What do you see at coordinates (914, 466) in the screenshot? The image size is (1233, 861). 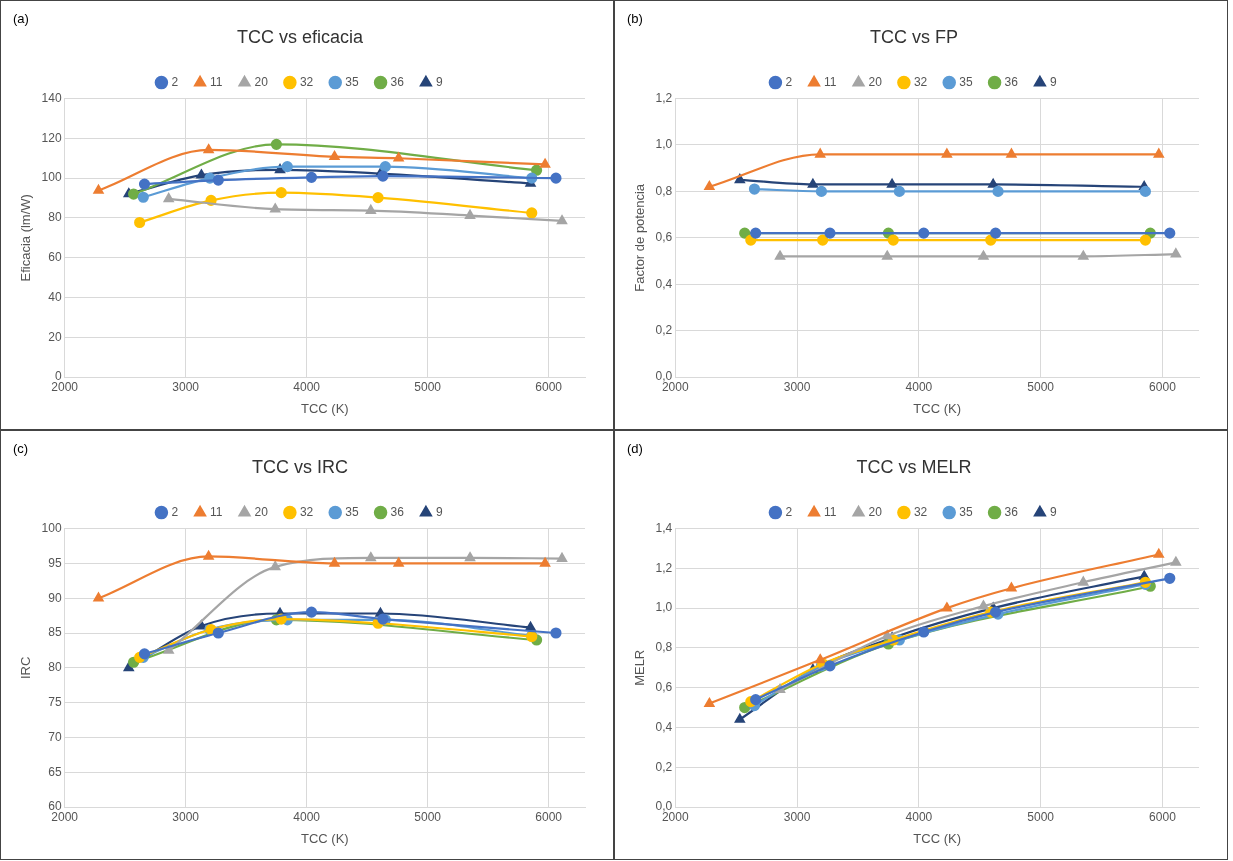 I see `chart-title: TCC vs MELR` at bounding box center [914, 466].